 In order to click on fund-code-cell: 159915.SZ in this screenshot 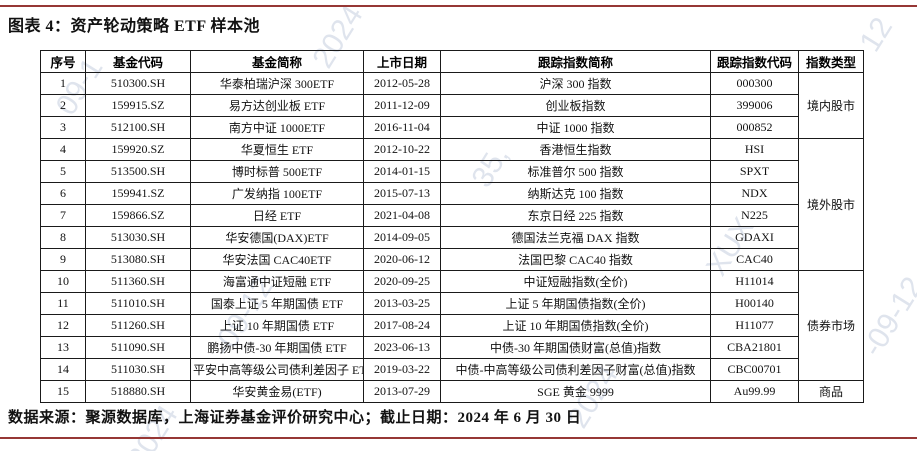, I will do `click(138, 105)`.